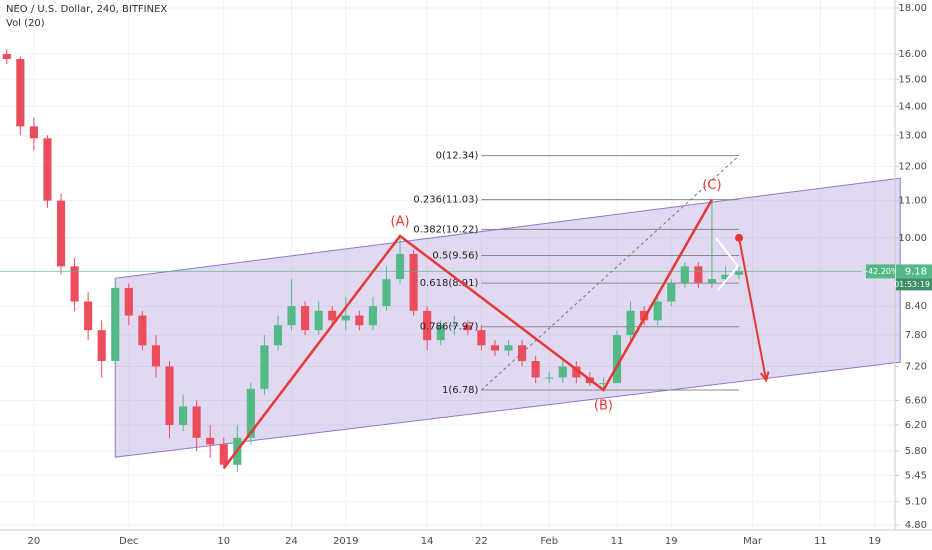 Image resolution: width=932 pixels, height=550 pixels. Describe the element at coordinates (916, 400) in the screenshot. I see `y-tick-label: 6.60` at that location.